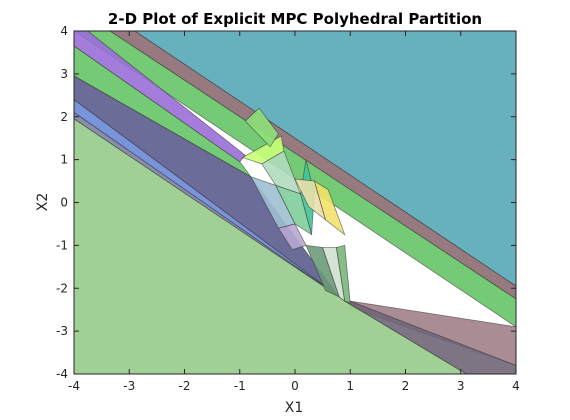 This screenshot has height=420, width=570. Describe the element at coordinates (461, 386) in the screenshot. I see `x-tick-label: 3` at that location.